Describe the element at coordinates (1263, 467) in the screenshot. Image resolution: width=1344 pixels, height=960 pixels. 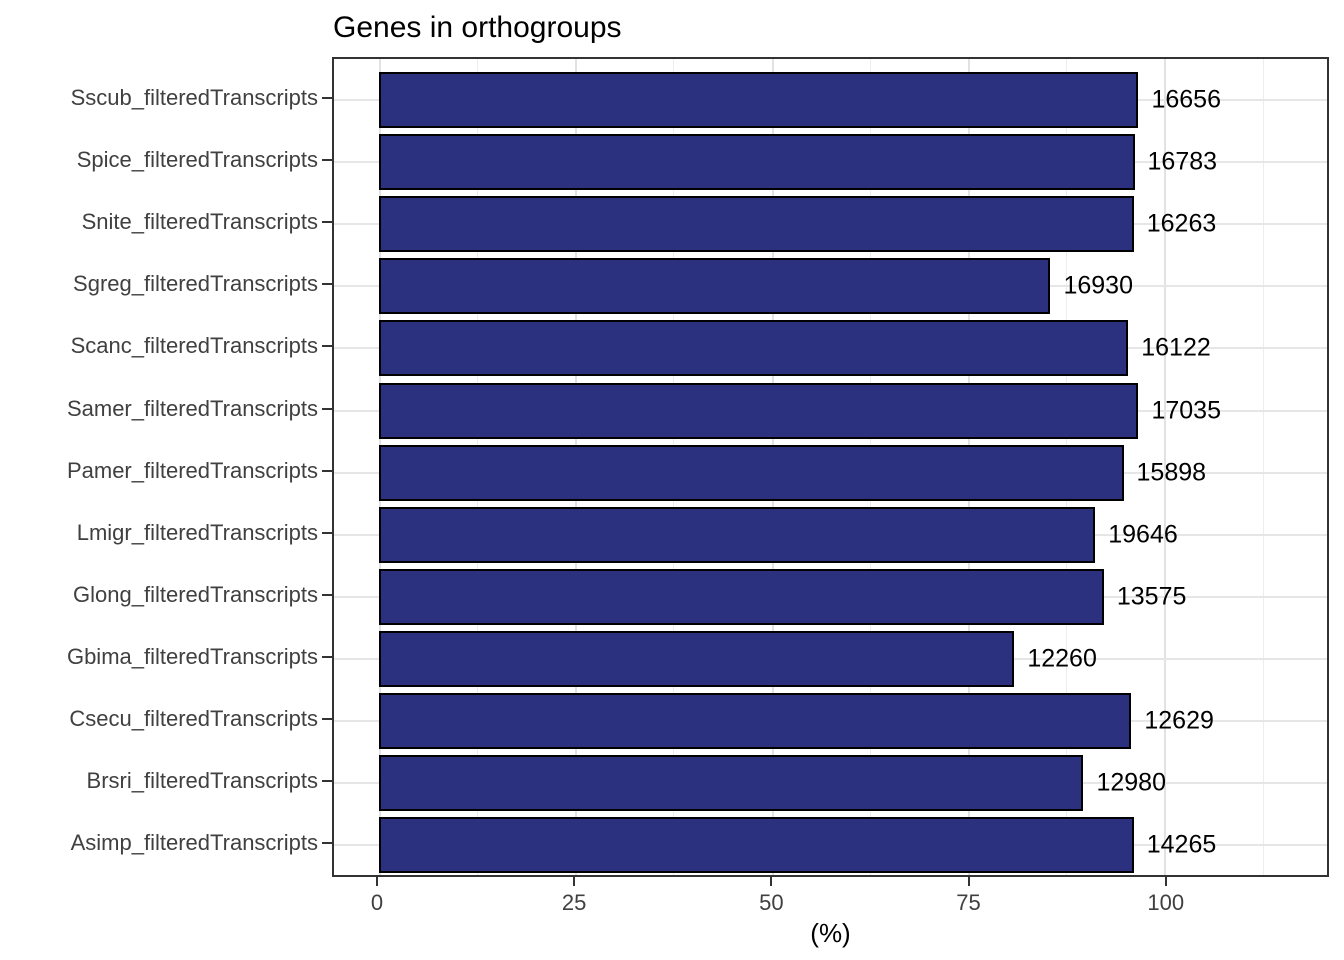
I see `gridline-vertical-minor` at that location.